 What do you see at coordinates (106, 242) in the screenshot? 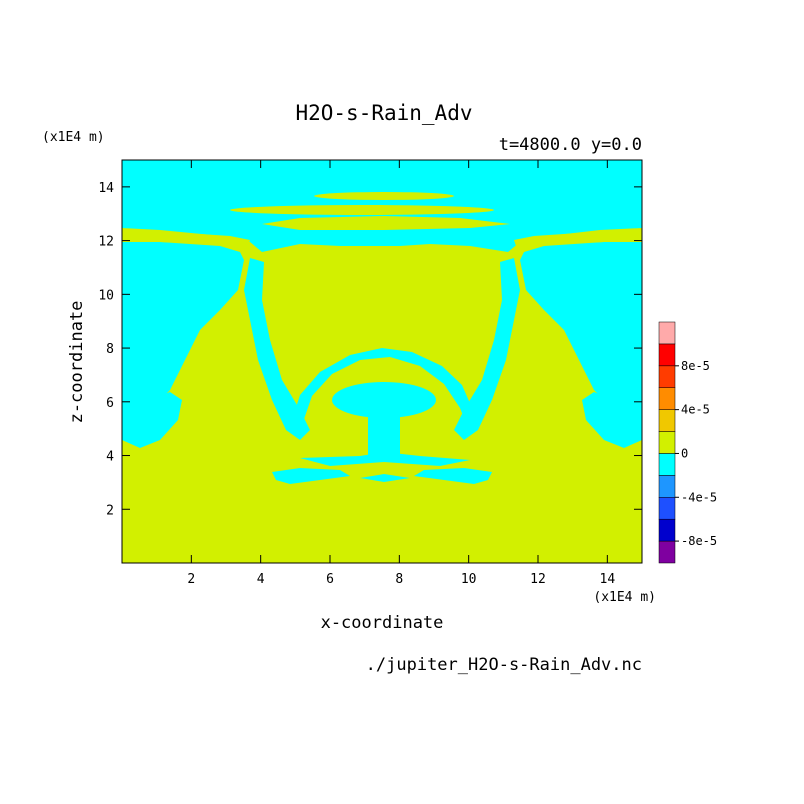
I see `y-tick-label: 12` at bounding box center [106, 242].